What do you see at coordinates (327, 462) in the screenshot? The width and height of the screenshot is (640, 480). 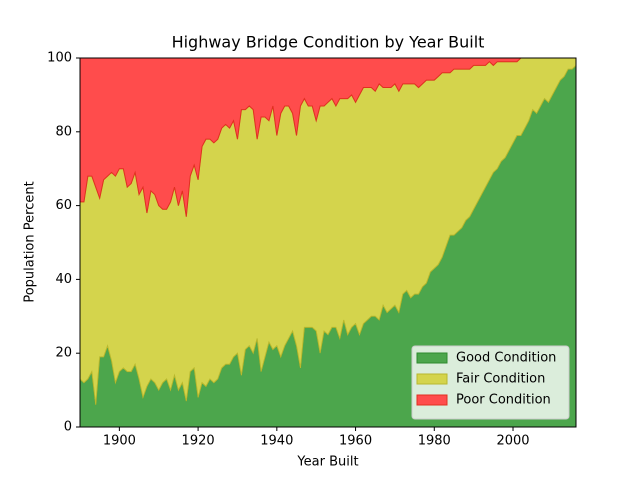 I see `x-axis-label: Year Built` at bounding box center [327, 462].